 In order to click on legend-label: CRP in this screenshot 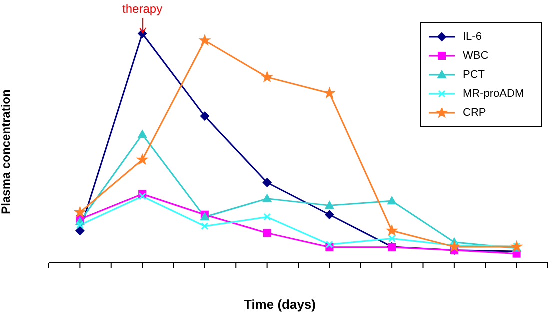, I will do `click(475, 112)`.